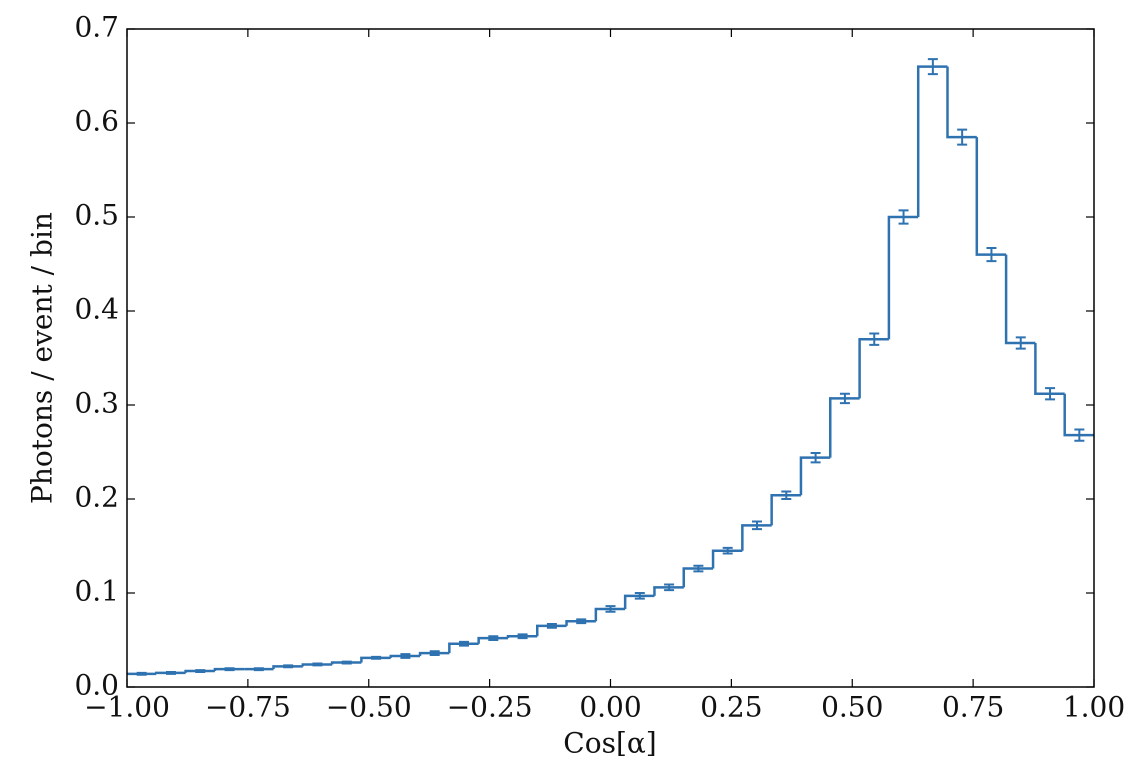  Describe the element at coordinates (96, 497) in the screenshot. I see `y-tick-label: 0.2` at that location.